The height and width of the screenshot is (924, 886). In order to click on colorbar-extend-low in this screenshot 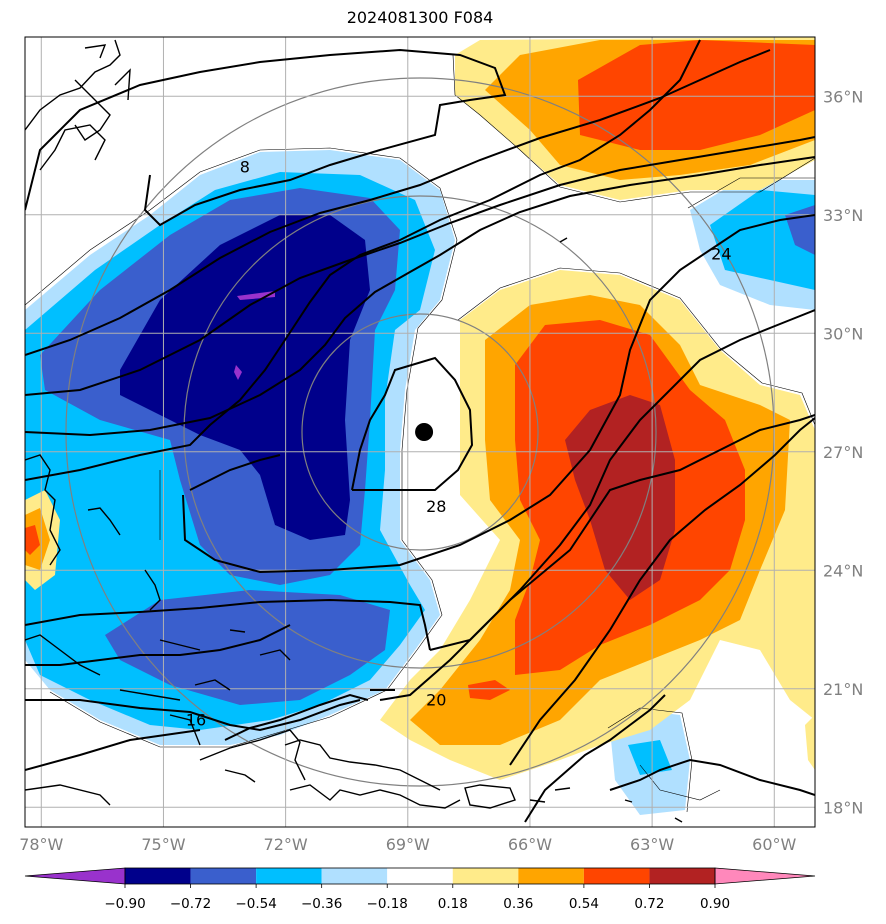, I will do `click(75, 876)`.